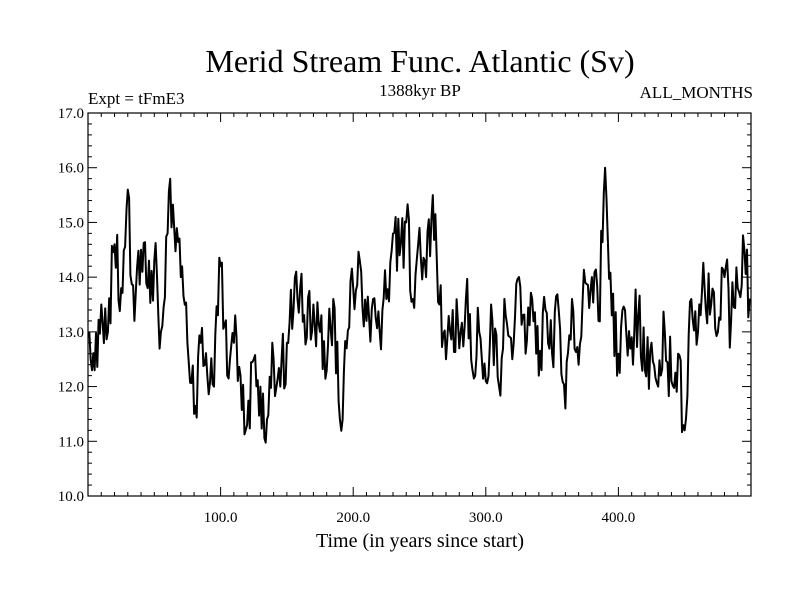  Describe the element at coordinates (71, 442) in the screenshot. I see `y-tick-label: 11.0` at that location.